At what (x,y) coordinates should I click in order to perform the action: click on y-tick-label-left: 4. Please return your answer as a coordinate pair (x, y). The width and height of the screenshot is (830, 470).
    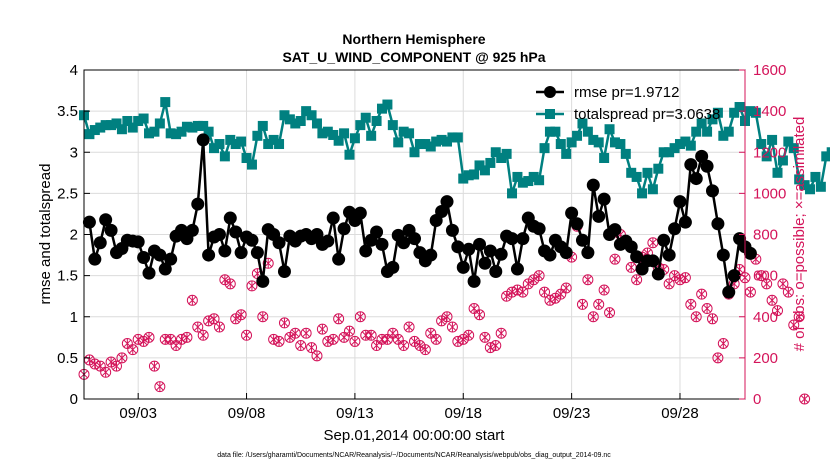
    Looking at the image, I should click on (74, 70).